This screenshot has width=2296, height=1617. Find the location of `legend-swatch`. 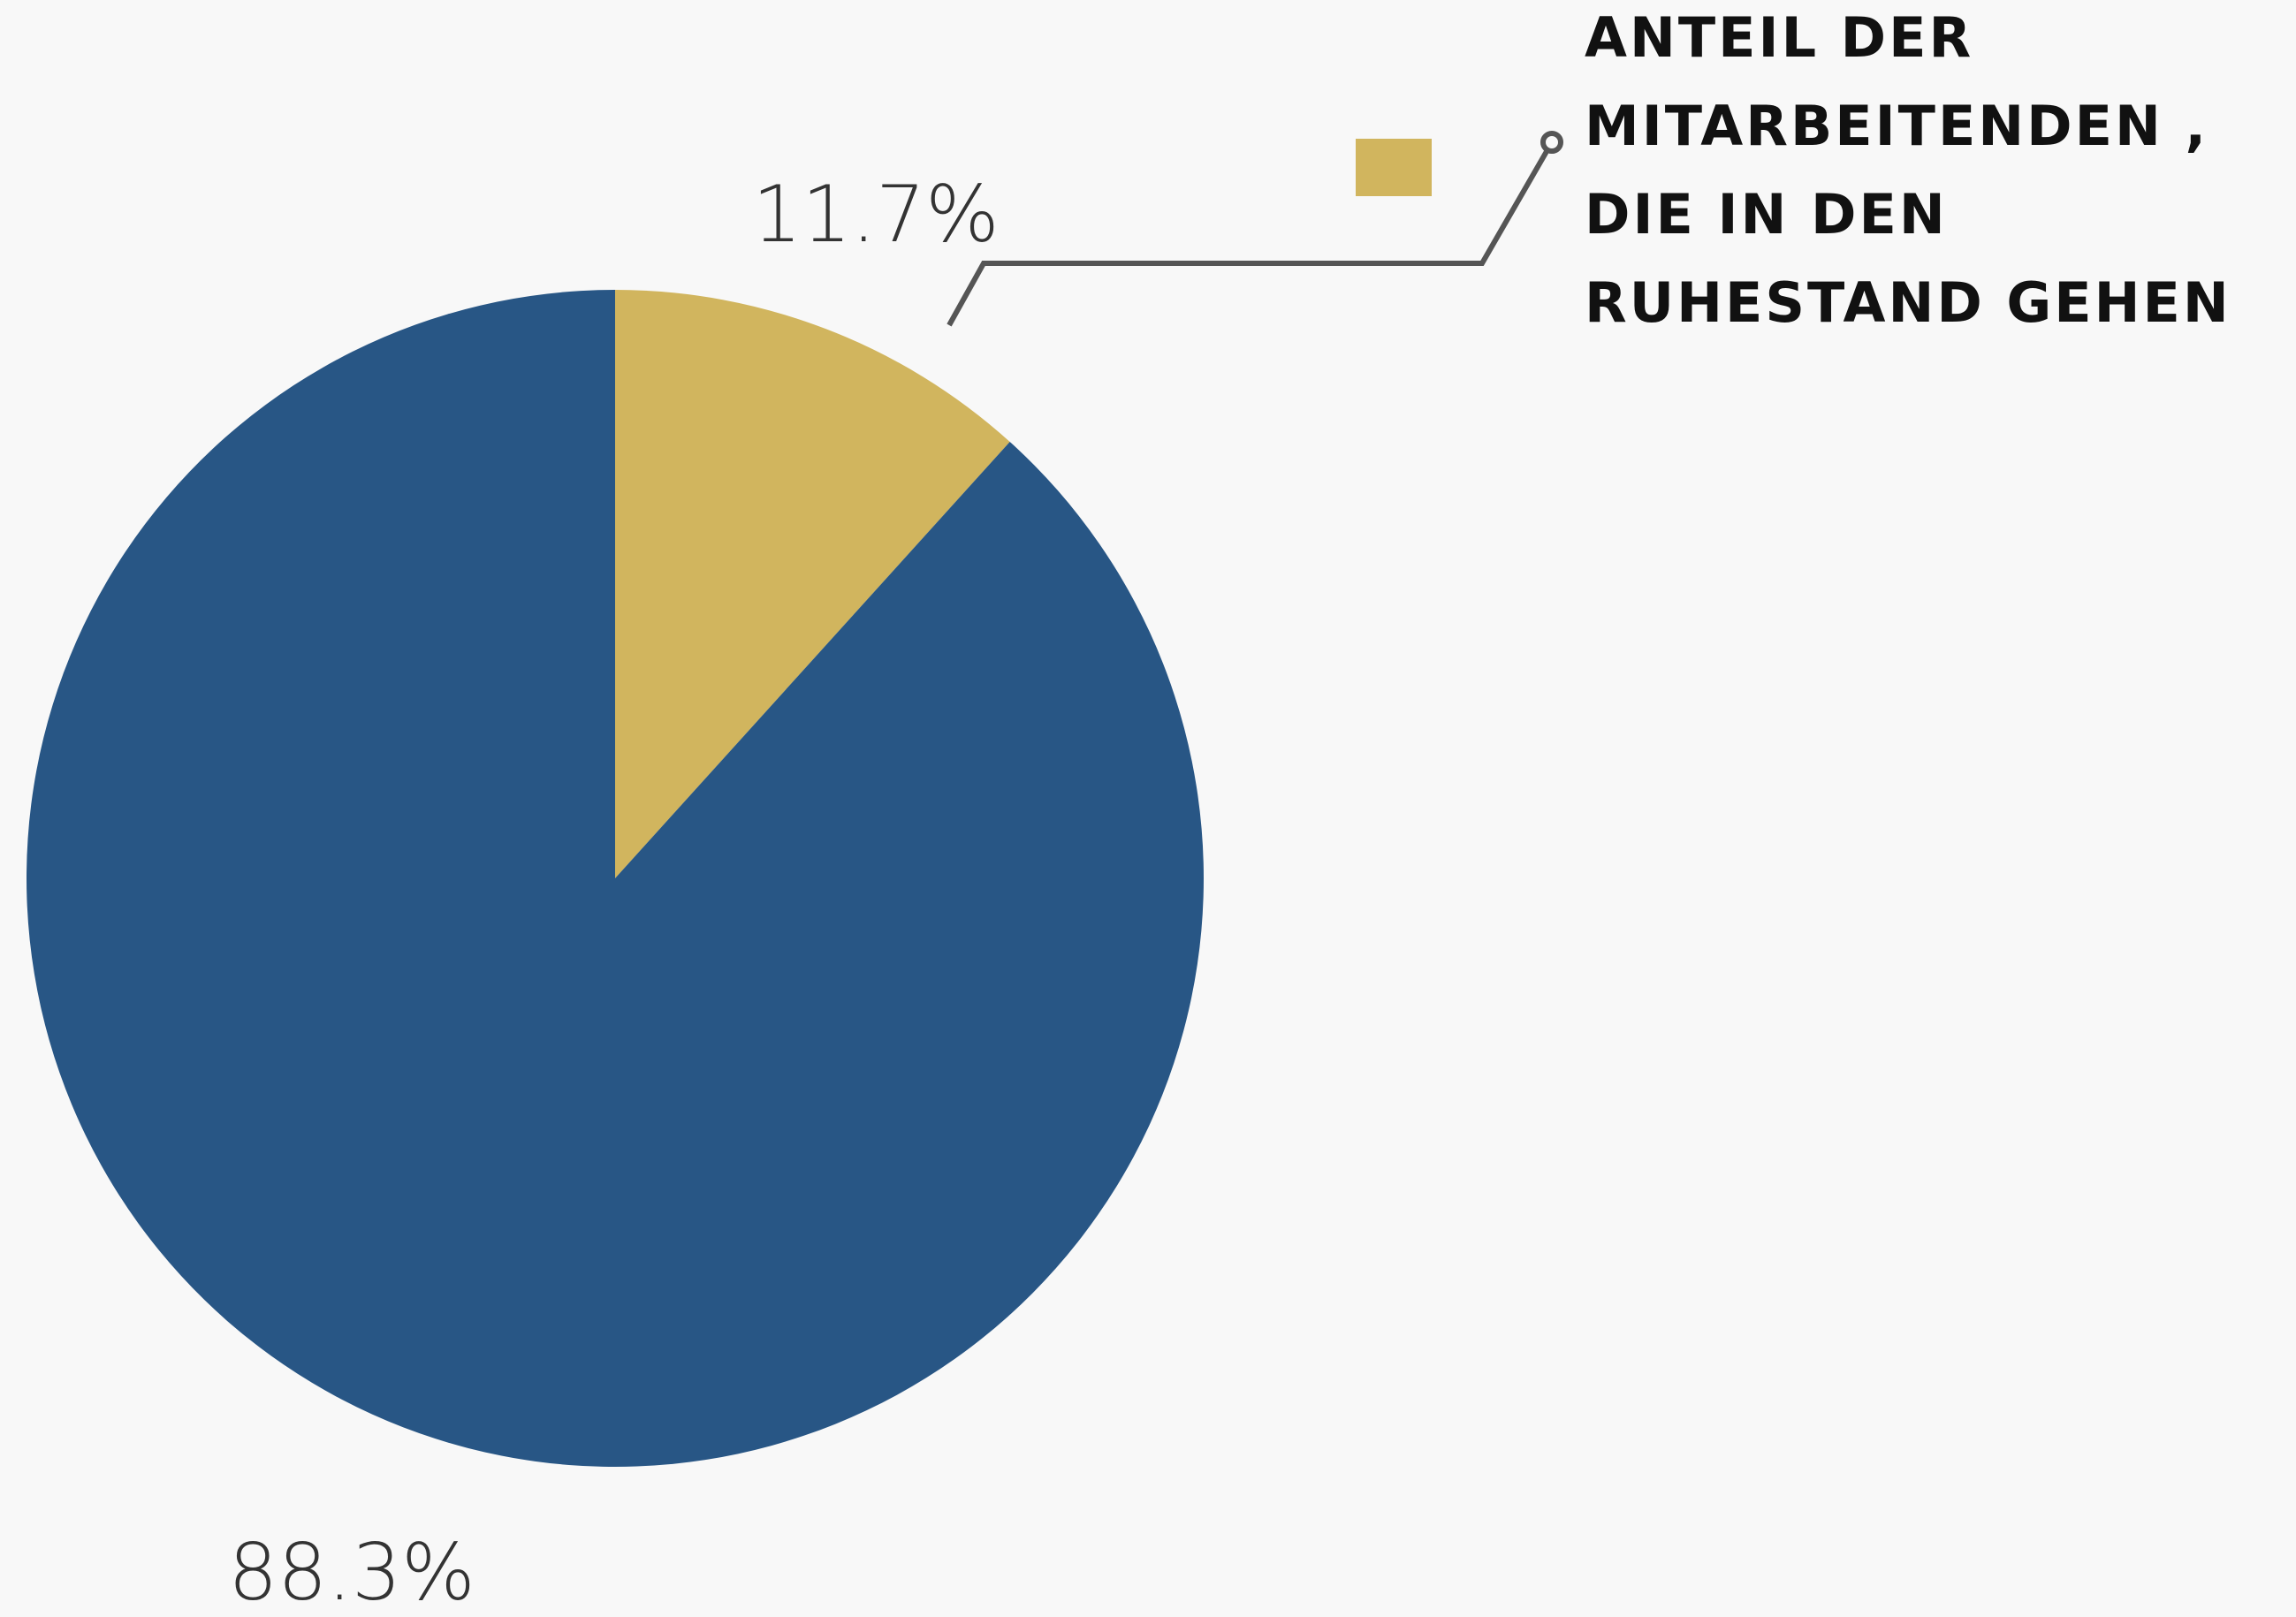

legend-swatch is located at coordinates (1394, 167).